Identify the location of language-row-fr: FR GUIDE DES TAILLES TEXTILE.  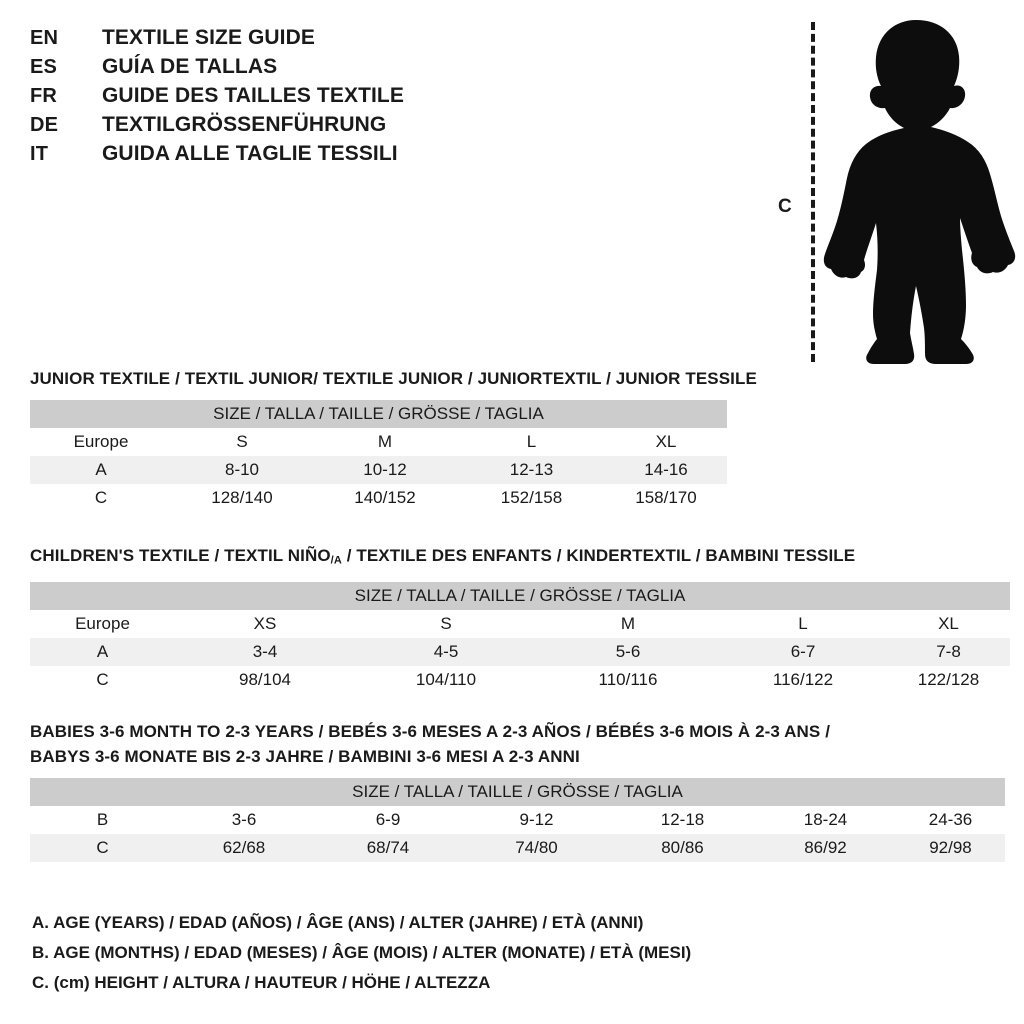
(245, 98).